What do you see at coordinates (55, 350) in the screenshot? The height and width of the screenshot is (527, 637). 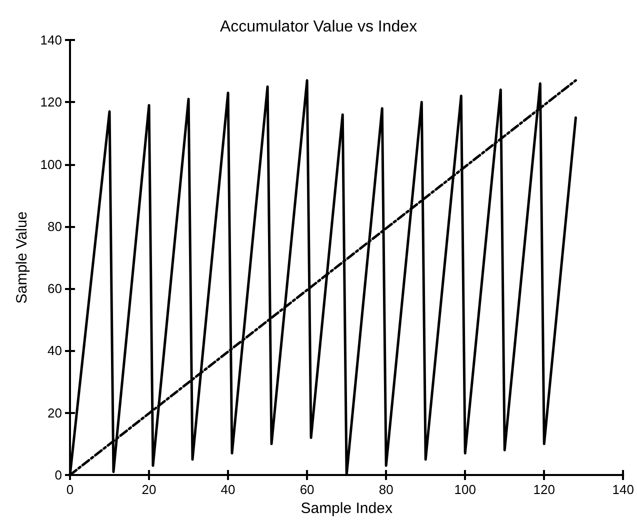 I see `y-tick-label: 40` at bounding box center [55, 350].